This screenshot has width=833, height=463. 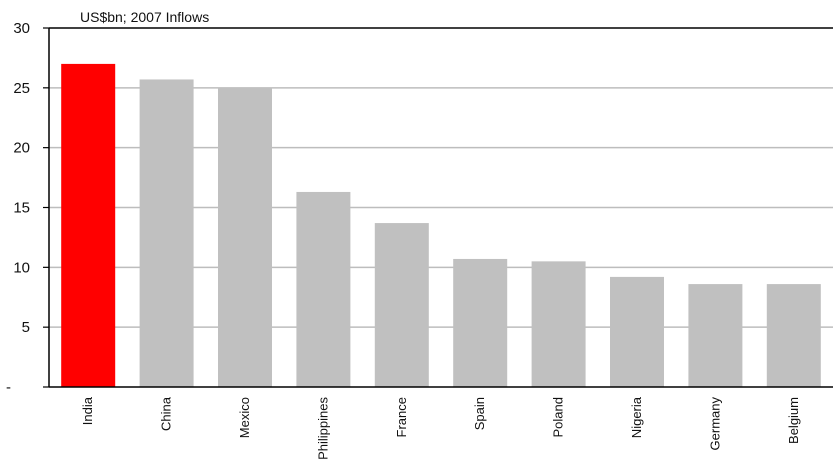 I want to click on y-tick-label: 25, so click(x=21, y=88).